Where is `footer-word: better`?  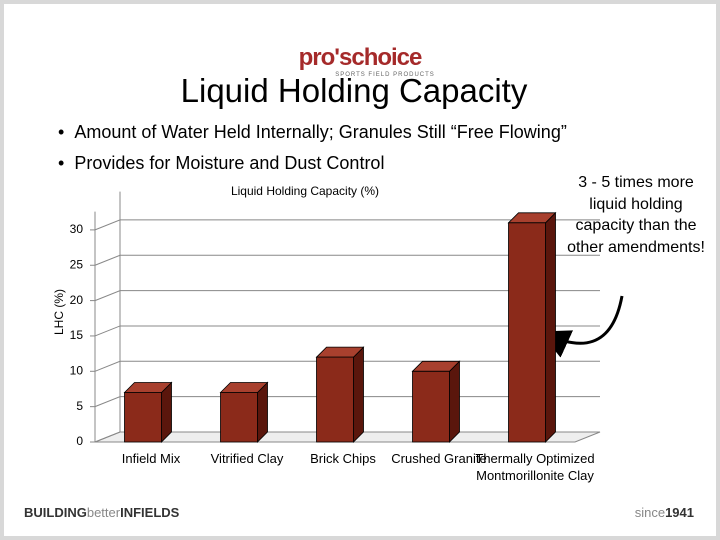 footer-word: better is located at coordinates (103, 512).